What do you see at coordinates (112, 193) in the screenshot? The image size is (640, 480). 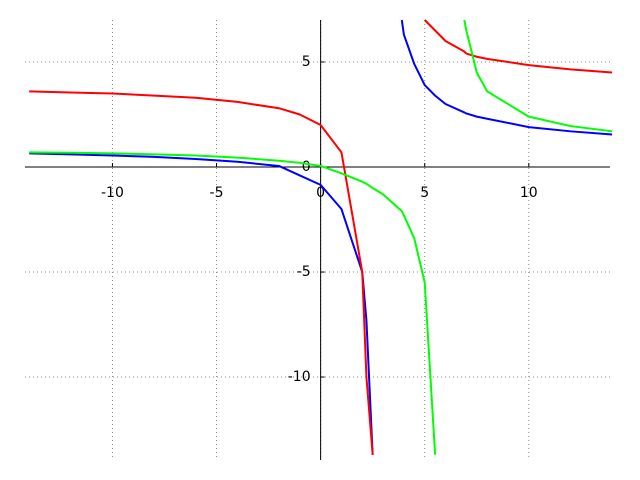 I see `x-tick-label: -10` at bounding box center [112, 193].